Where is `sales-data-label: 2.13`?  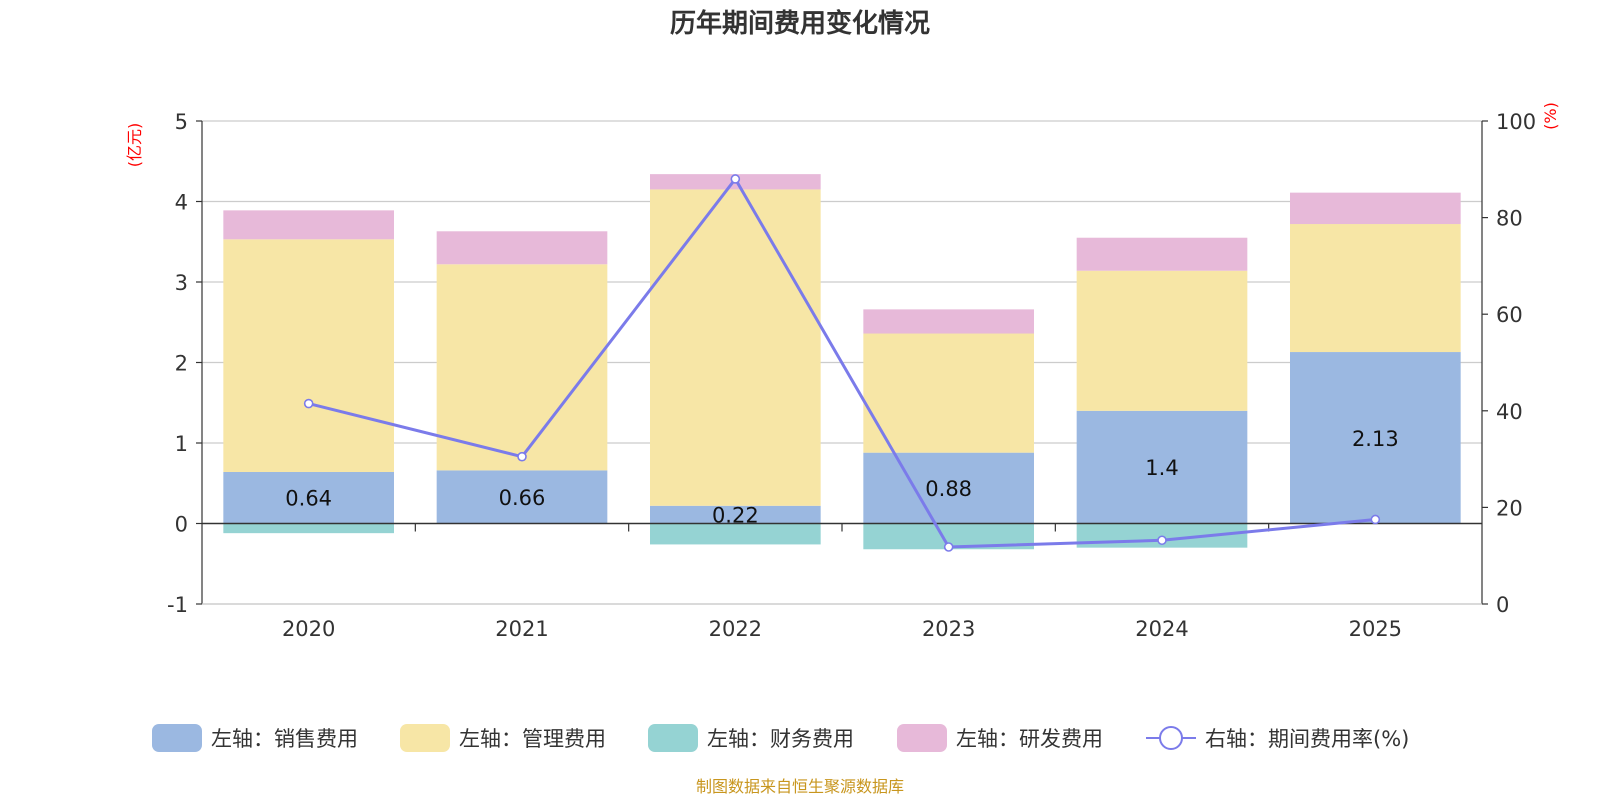 sales-data-label: 2.13 is located at coordinates (1375, 439).